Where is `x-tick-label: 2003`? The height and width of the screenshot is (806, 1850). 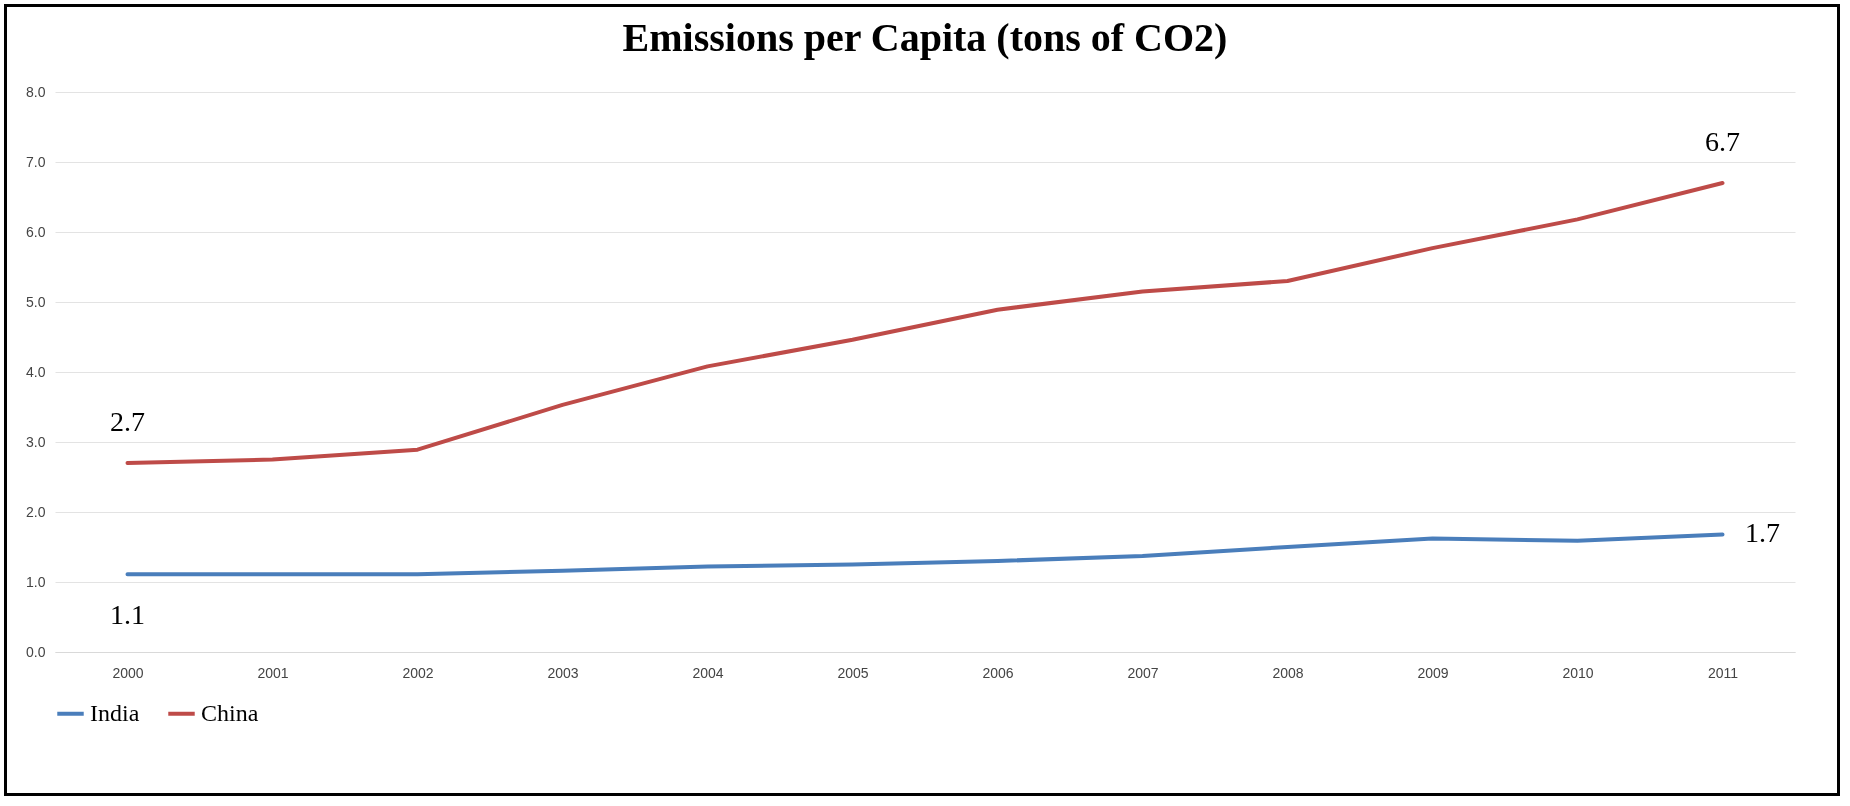 x-tick-label: 2003 is located at coordinates (563, 672).